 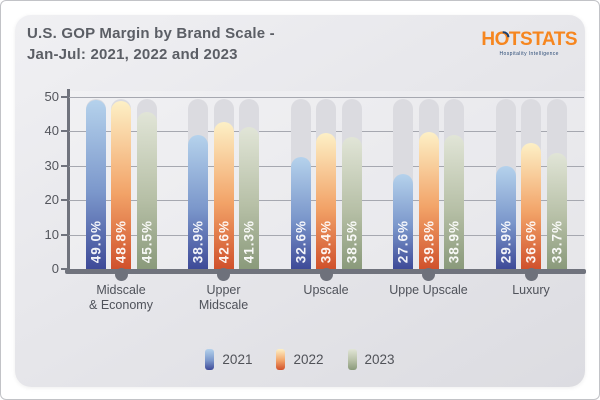 I want to click on y-tick-label-0: 0, so click(x=55, y=268).